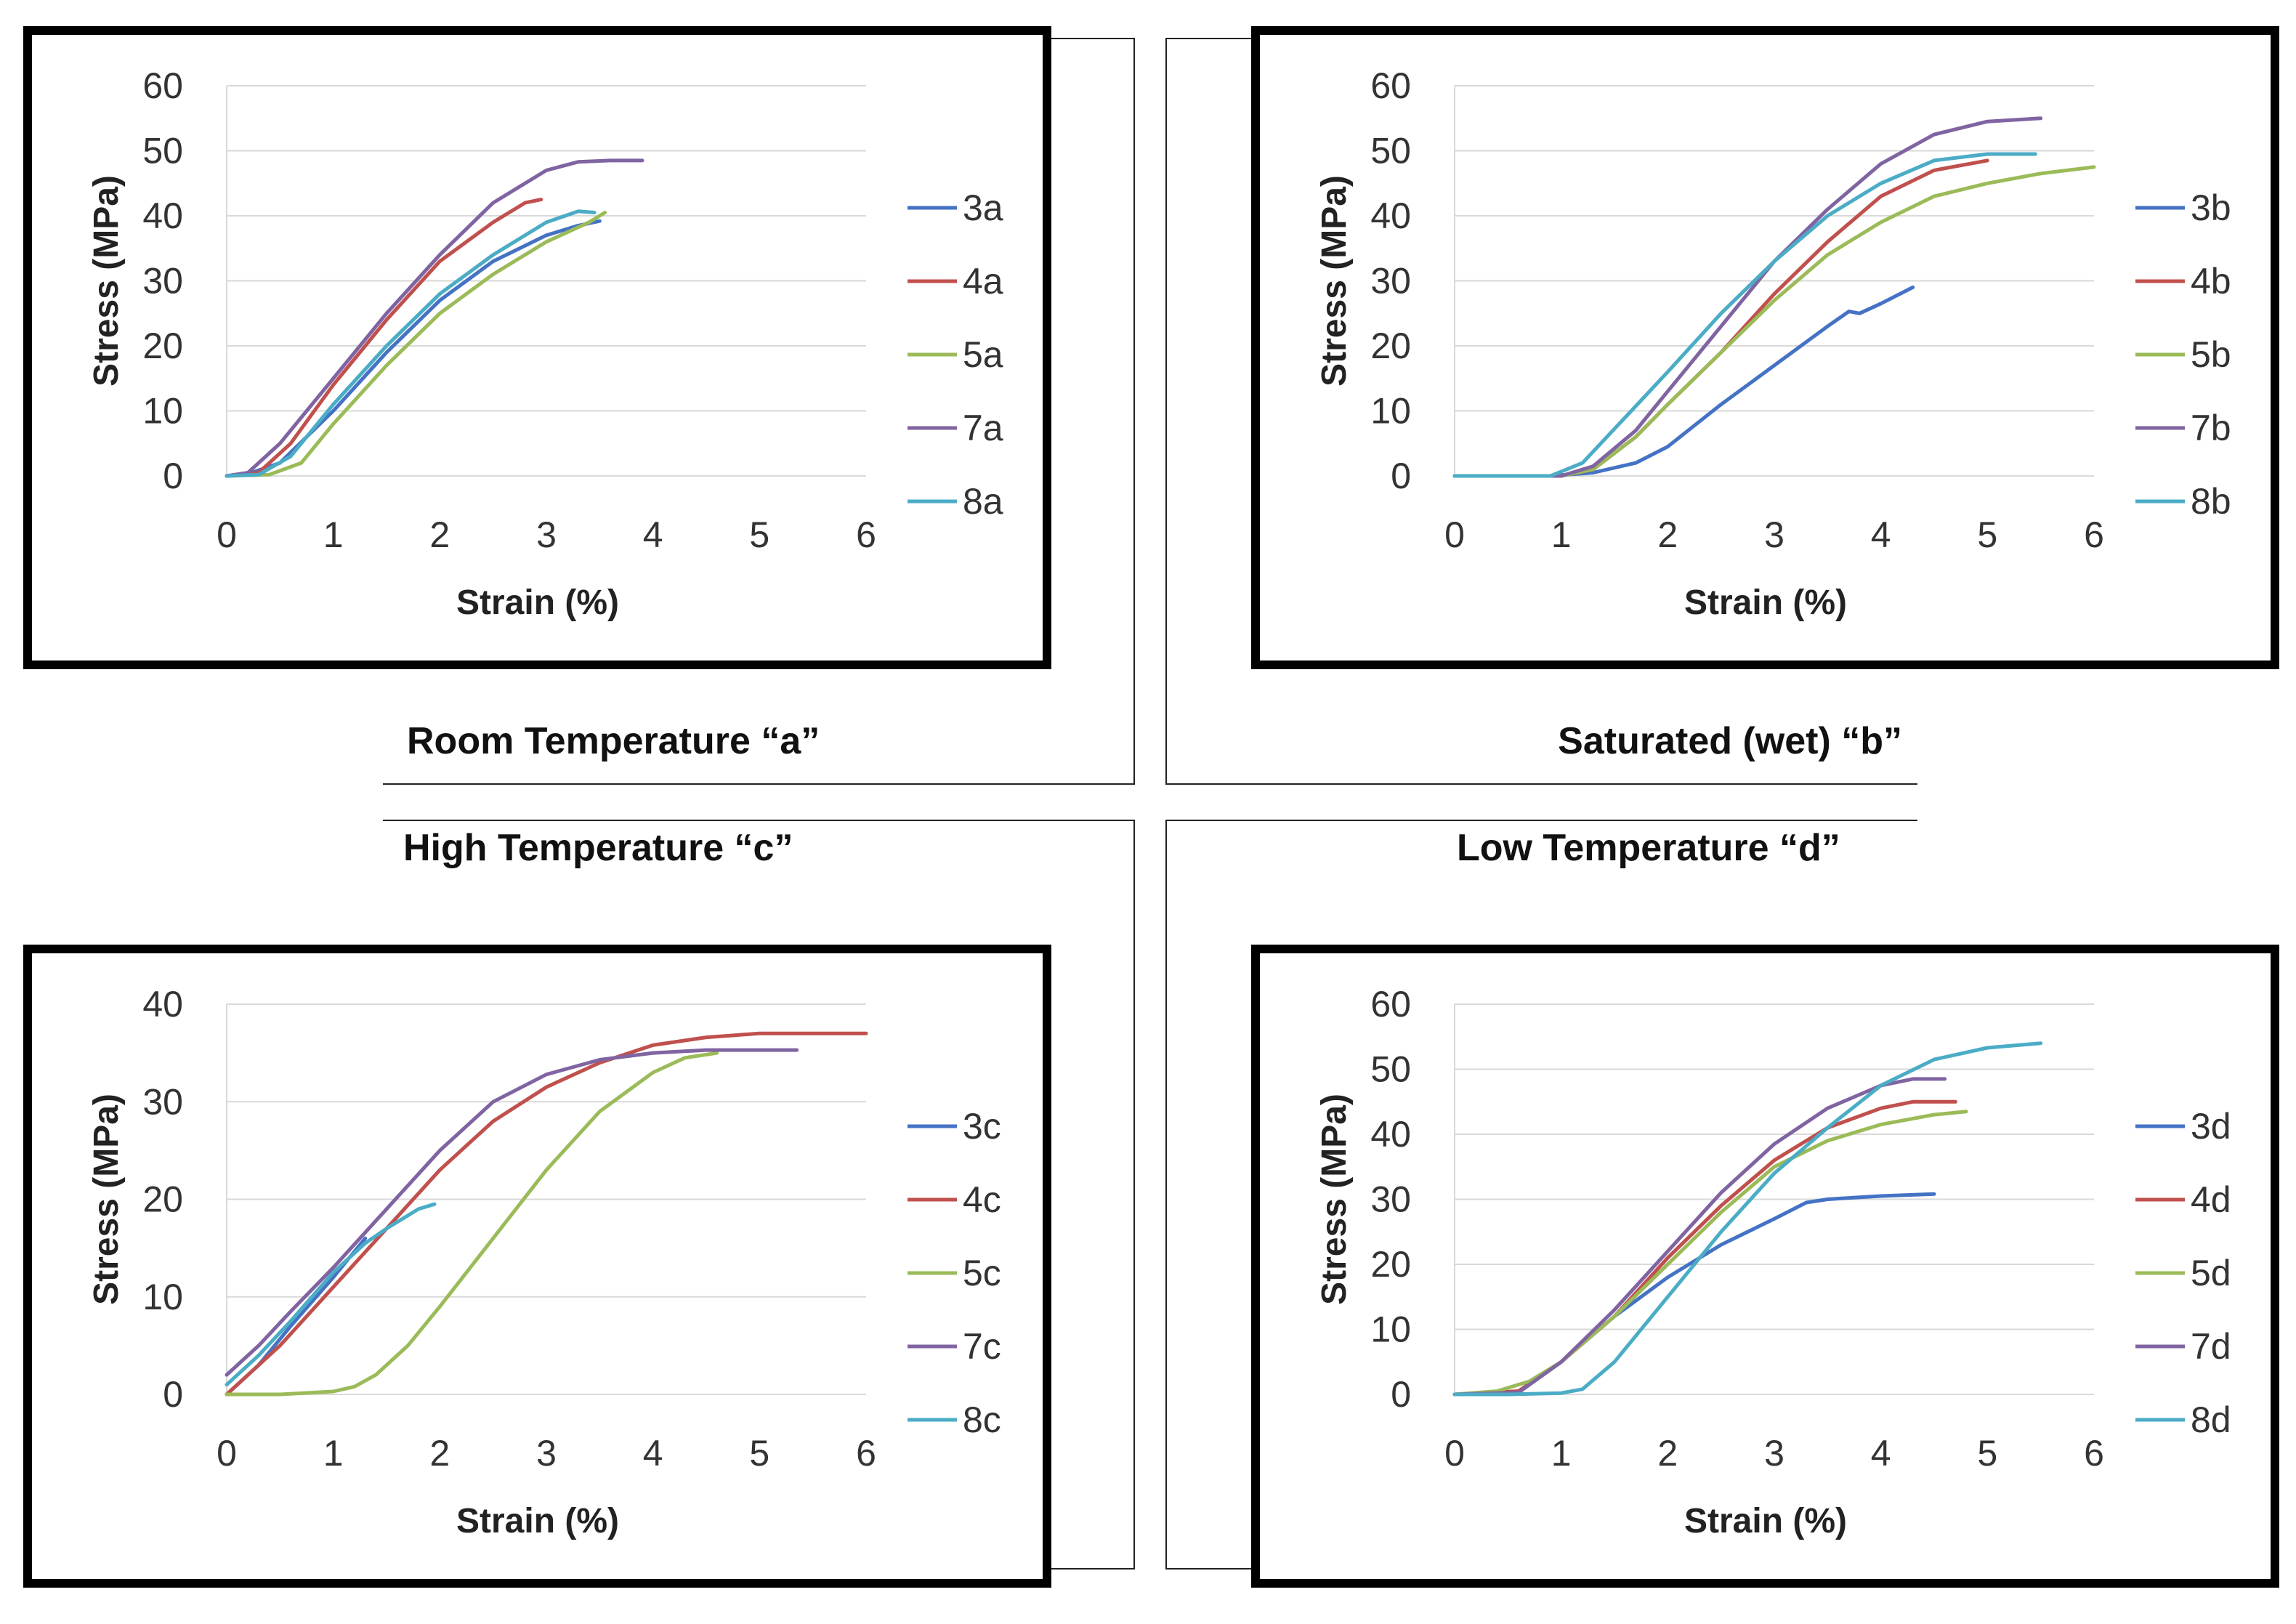 Image resolution: width=2296 pixels, height=1624 pixels. What do you see at coordinates (982, 1273) in the screenshot?
I see `legend-label-5c: 5c` at bounding box center [982, 1273].